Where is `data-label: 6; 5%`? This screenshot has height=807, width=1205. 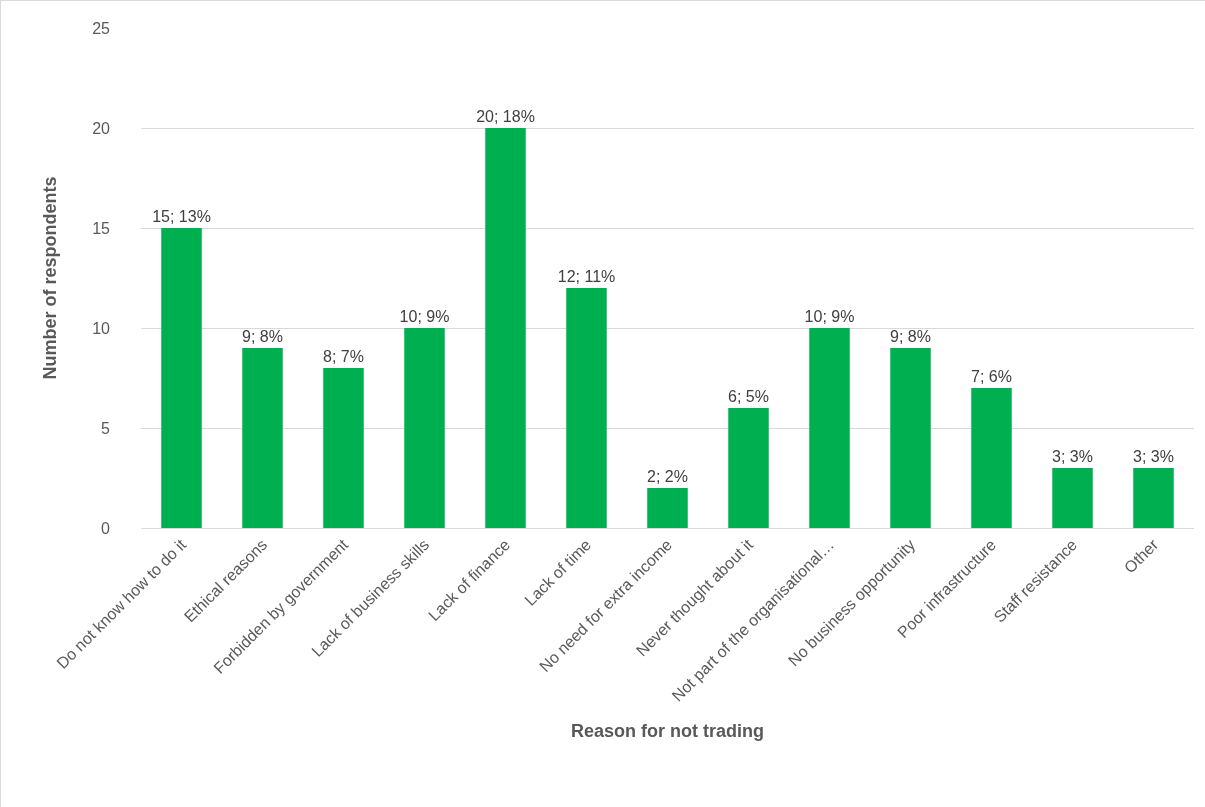 data-label: 6; 5% is located at coordinates (748, 396).